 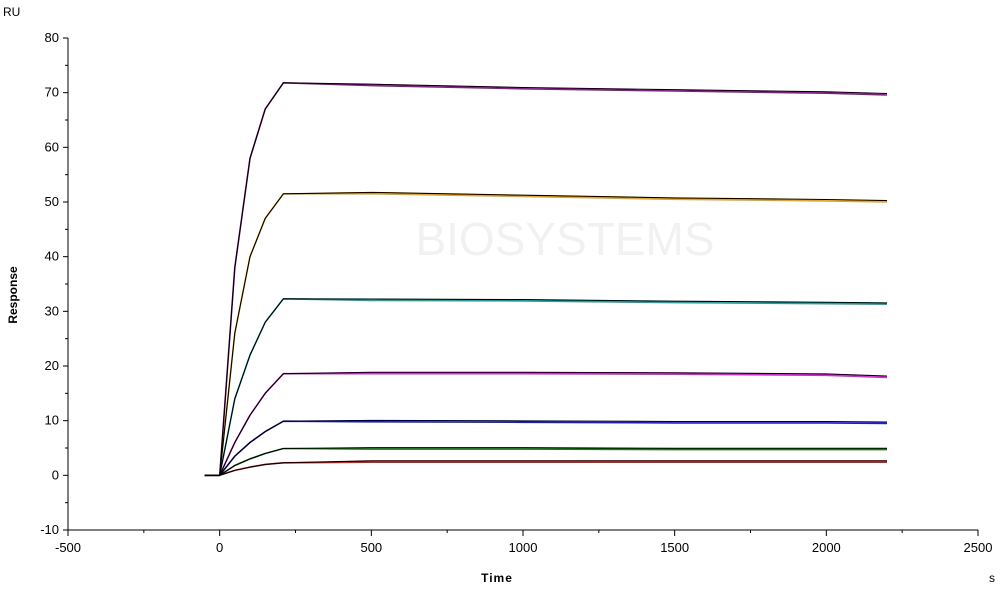 What do you see at coordinates (523, 547) in the screenshot?
I see `x-tick-label: 1000` at bounding box center [523, 547].